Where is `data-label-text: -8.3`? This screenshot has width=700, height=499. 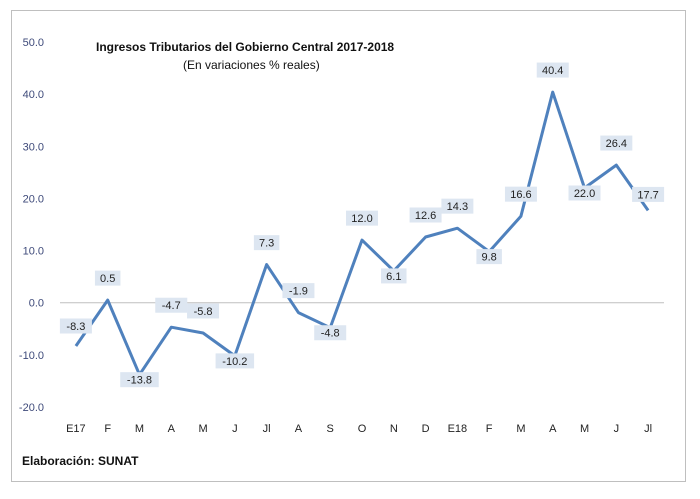 data-label-text: -8.3 is located at coordinates (75, 327).